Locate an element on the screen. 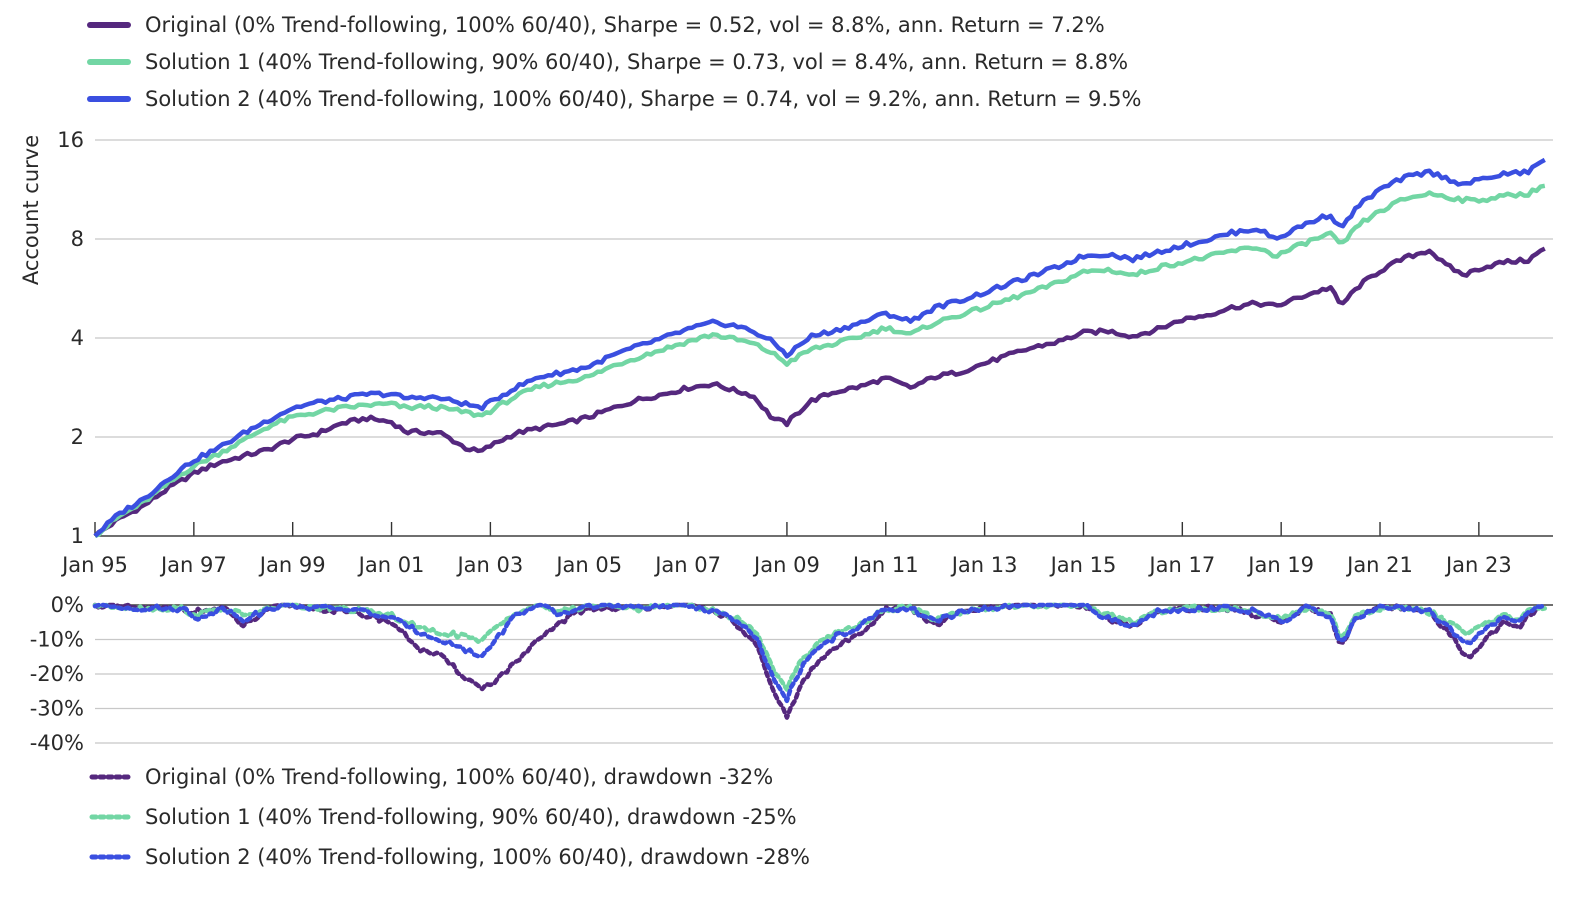 This screenshot has height=898, width=1588. x-tick-11: Jan 15 is located at coordinates (1083, 565).